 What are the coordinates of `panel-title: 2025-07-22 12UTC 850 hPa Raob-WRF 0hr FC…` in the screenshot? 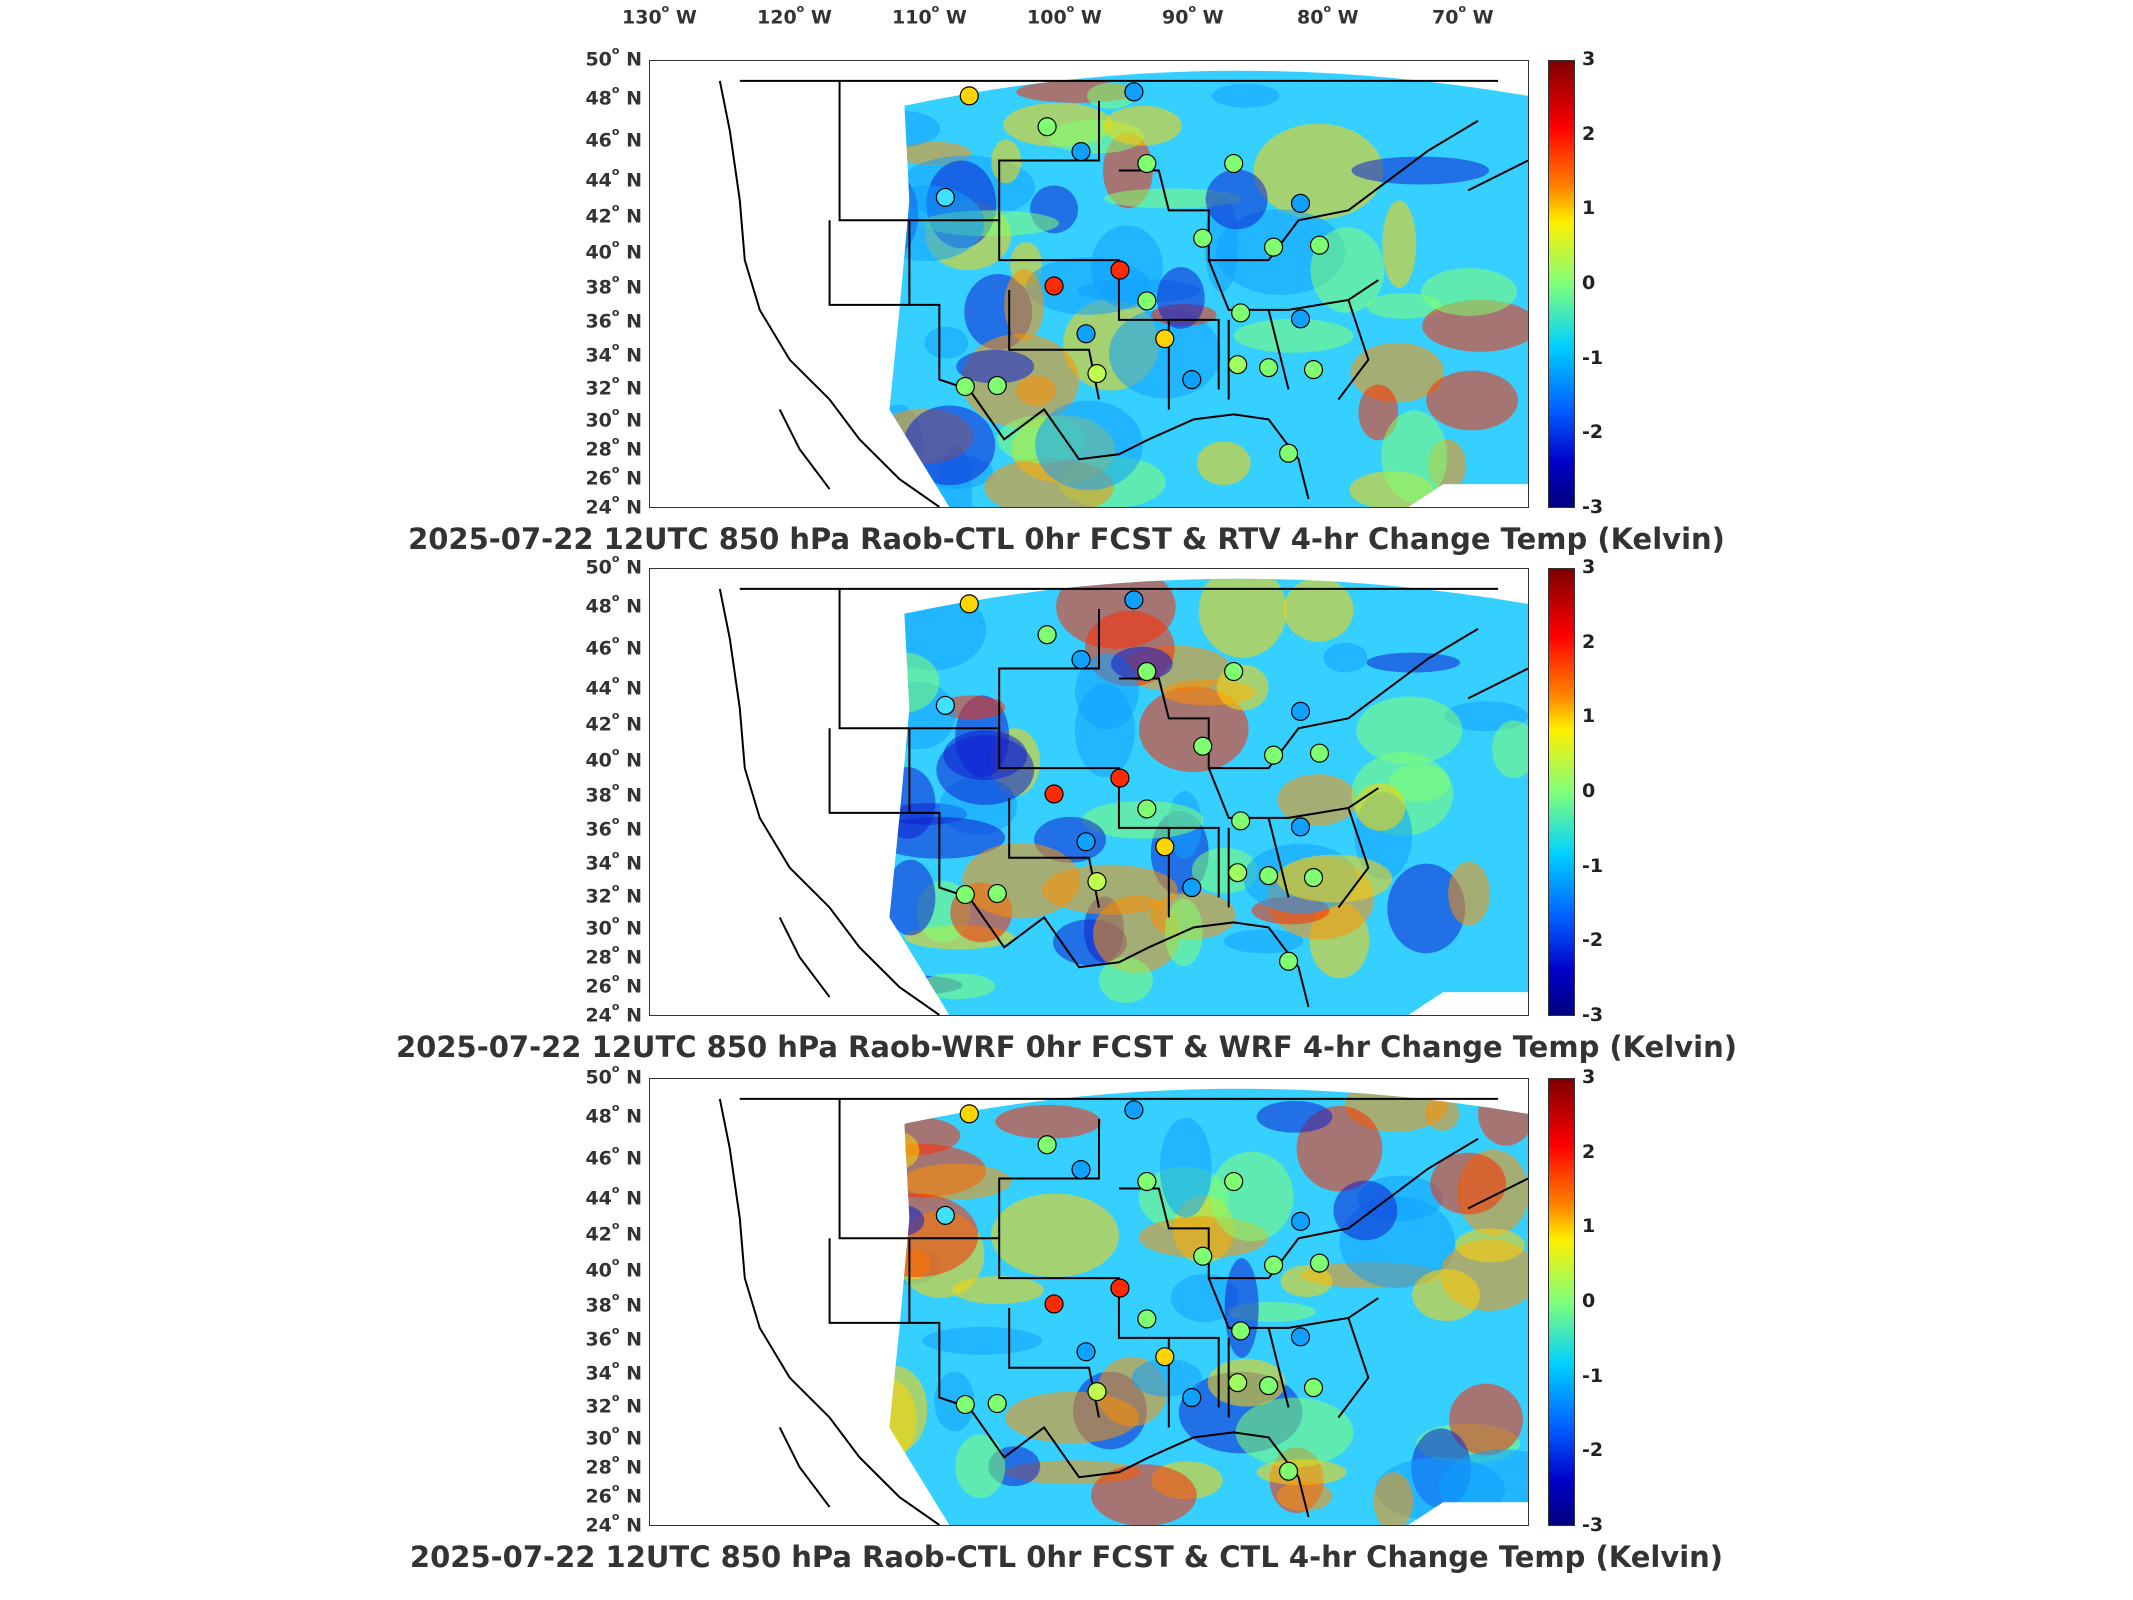 It's located at (1066, 1047).